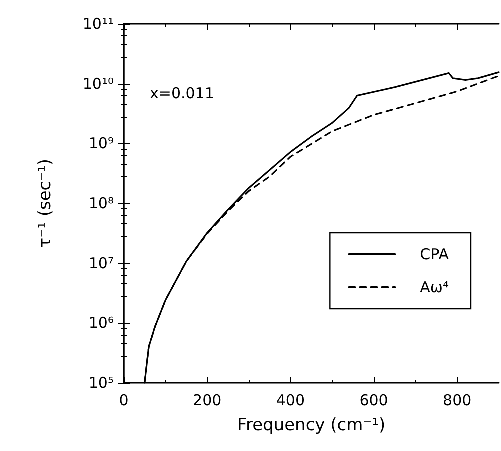 The width and height of the screenshot is (501, 451). What do you see at coordinates (101, 203) in the screenshot?
I see `y-tick-label: 10⁸` at bounding box center [101, 203].